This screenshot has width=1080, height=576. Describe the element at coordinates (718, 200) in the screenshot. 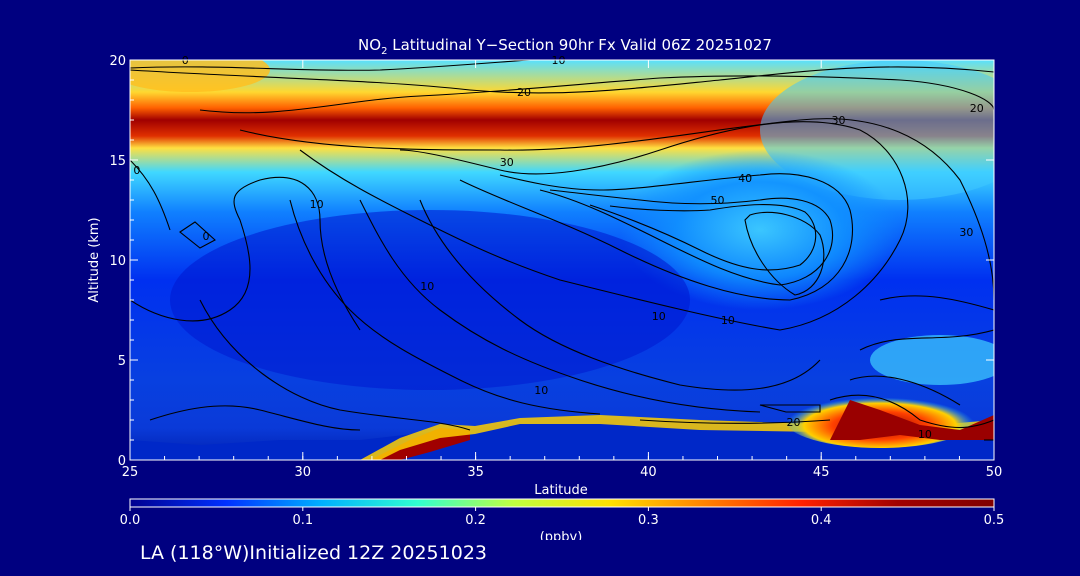

I see `contour-label: 50` at that location.